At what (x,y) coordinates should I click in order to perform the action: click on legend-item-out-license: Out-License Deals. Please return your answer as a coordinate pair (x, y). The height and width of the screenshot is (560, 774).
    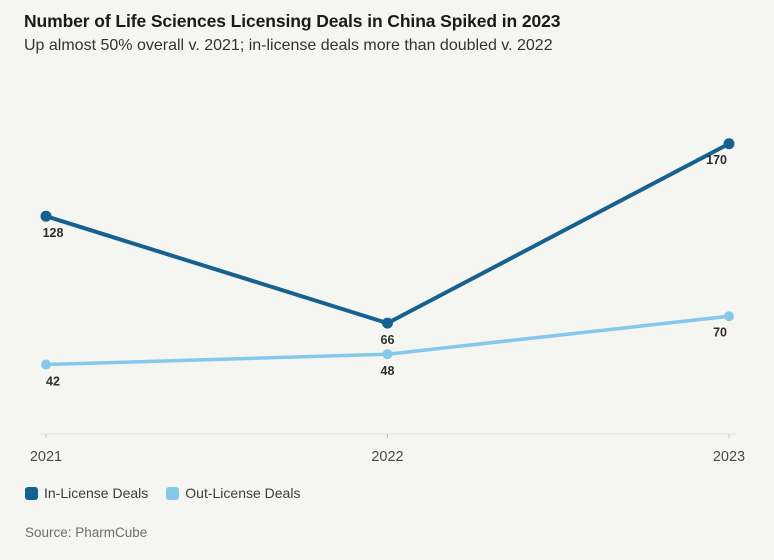
    Looking at the image, I should click on (233, 493).